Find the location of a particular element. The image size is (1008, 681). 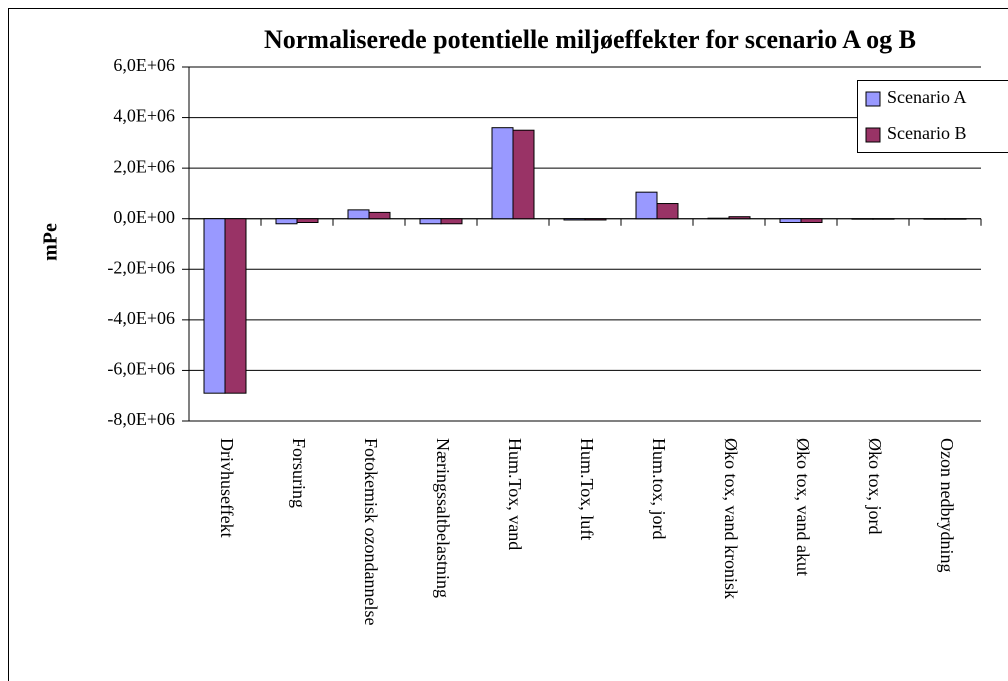

y-tick-label: -4,0E+06 is located at coordinates (141, 318).